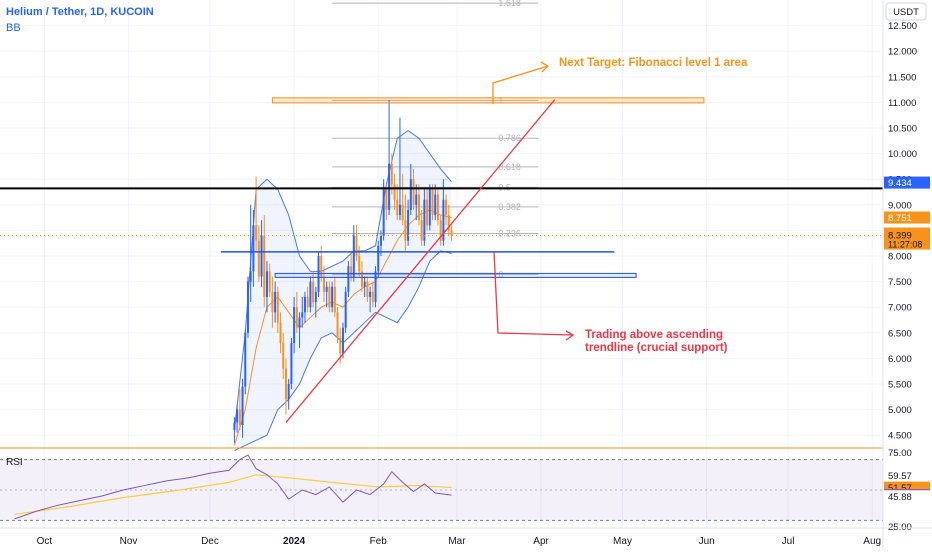 Image resolution: width=932 pixels, height=555 pixels. Describe the element at coordinates (900, 282) in the screenshot. I see `price-tick-label: 7.500` at that location.